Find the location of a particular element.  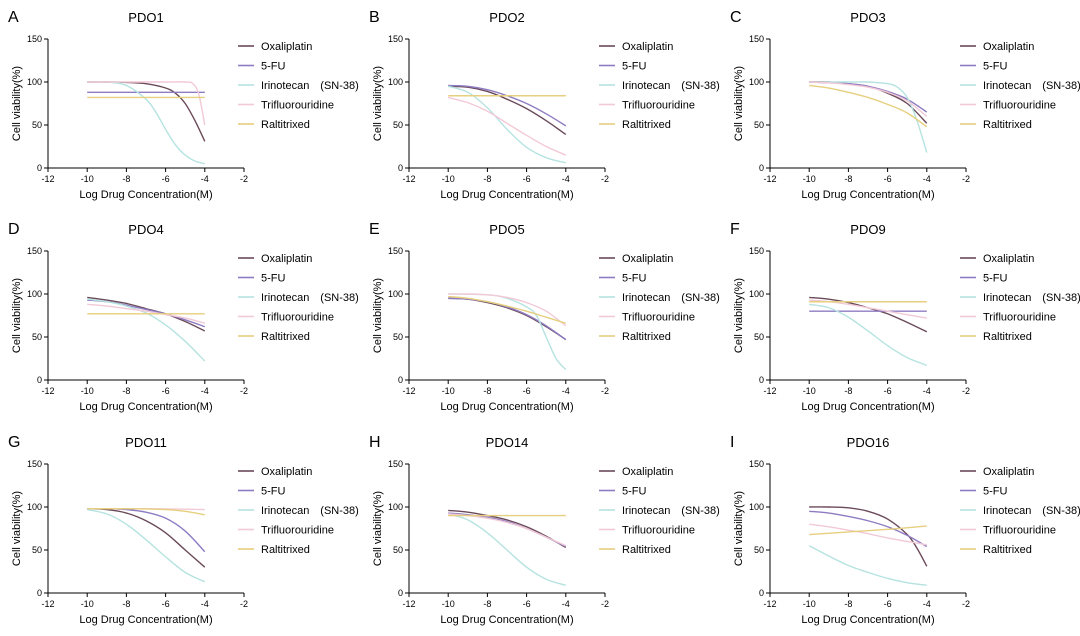

panel-title: PDO5 is located at coordinates (506, 229).